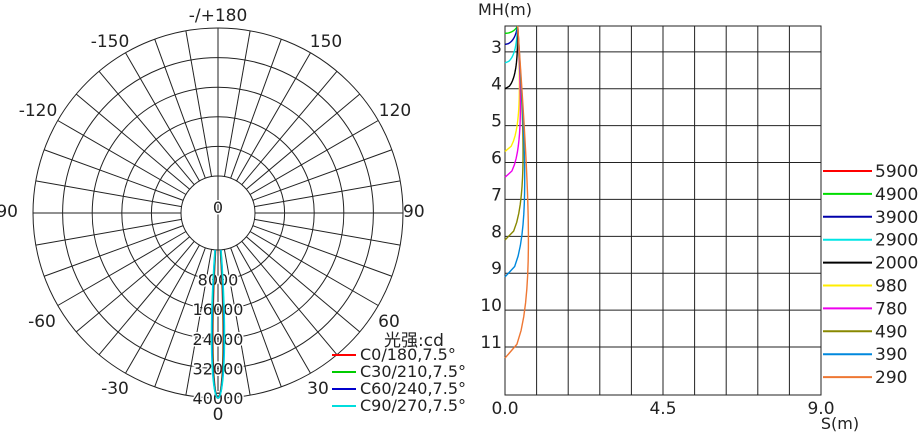 The height and width of the screenshot is (433, 921). I want to click on isolux-y-tick-label: 9, so click(496, 269).